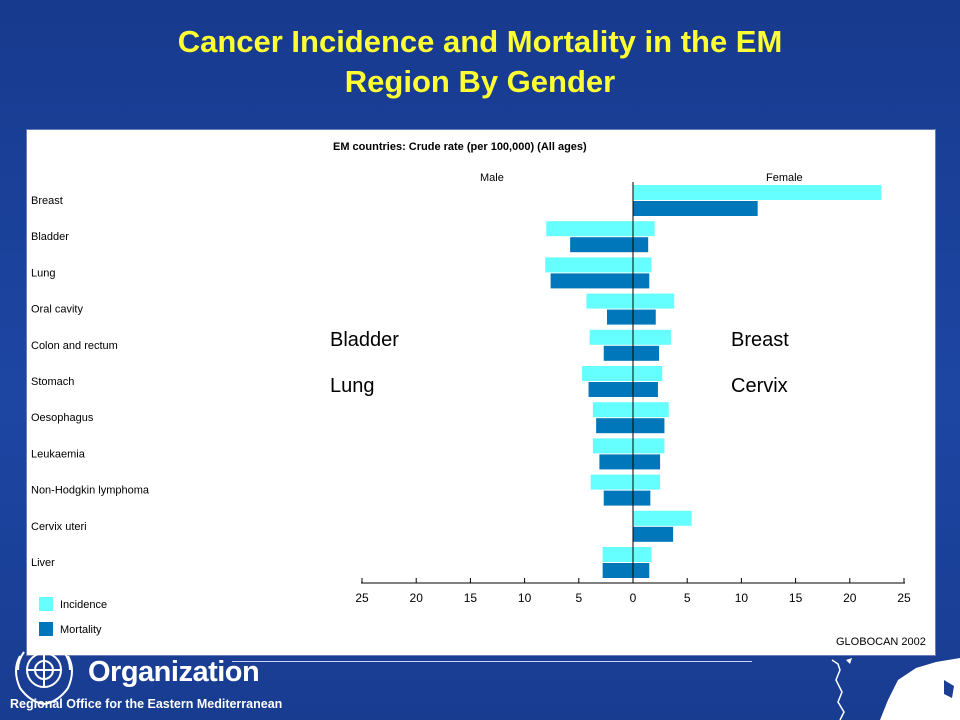 This screenshot has width=960, height=720. I want to click on category-label: Liver, so click(43, 563).